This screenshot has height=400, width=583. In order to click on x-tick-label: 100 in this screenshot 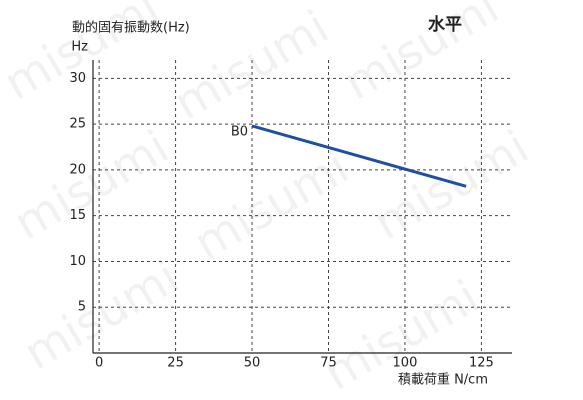, I will do `click(405, 363)`.